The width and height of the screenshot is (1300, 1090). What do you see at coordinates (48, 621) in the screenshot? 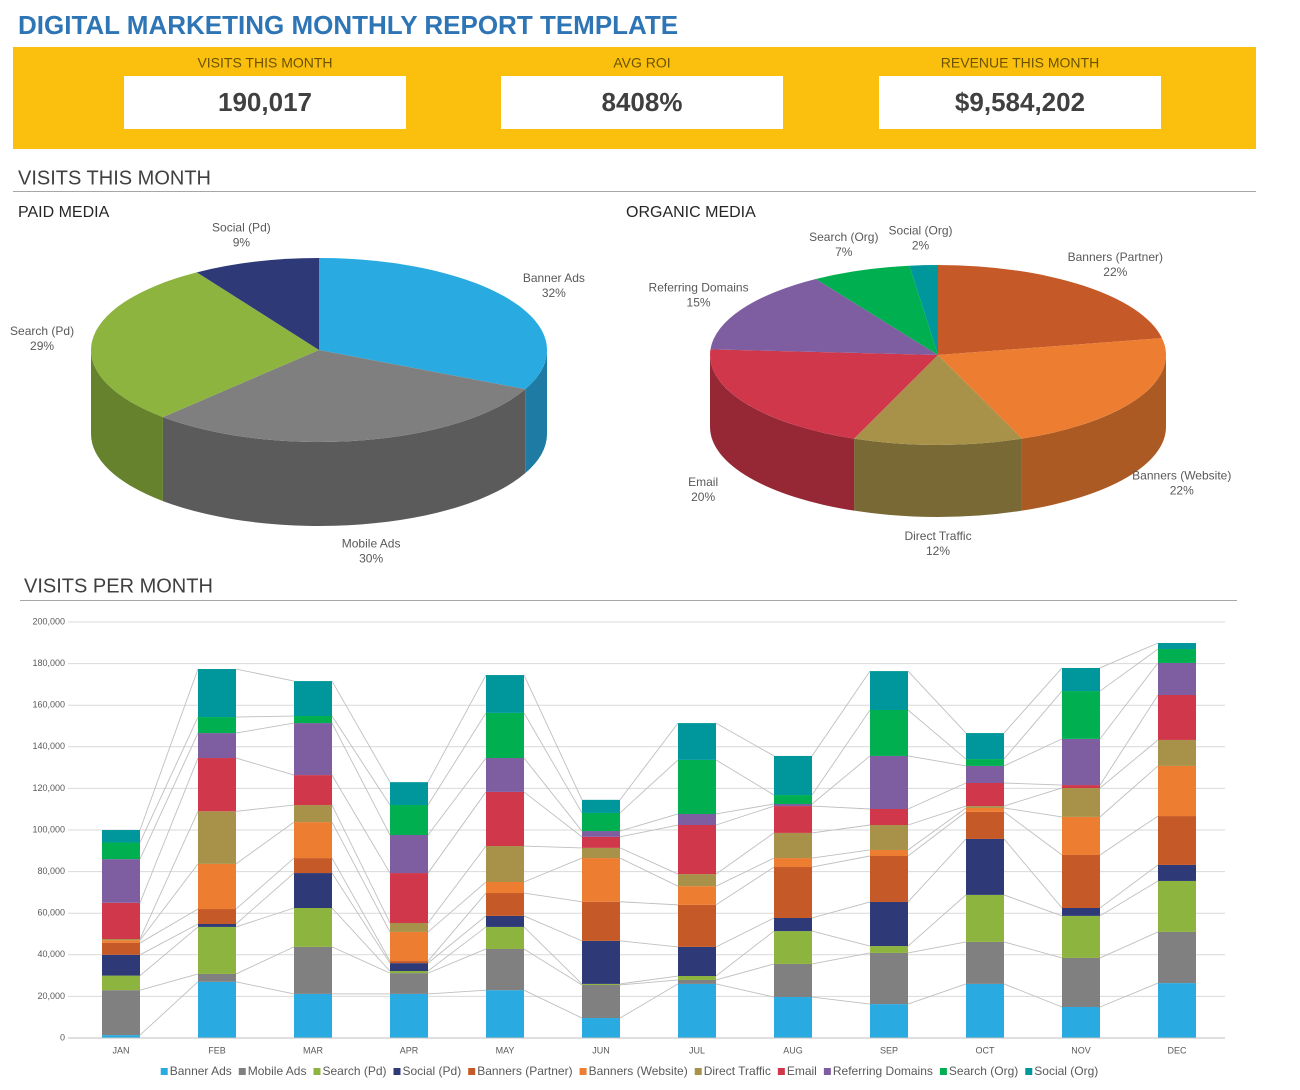
I see `y-tick-label: 200,000` at bounding box center [48, 621].